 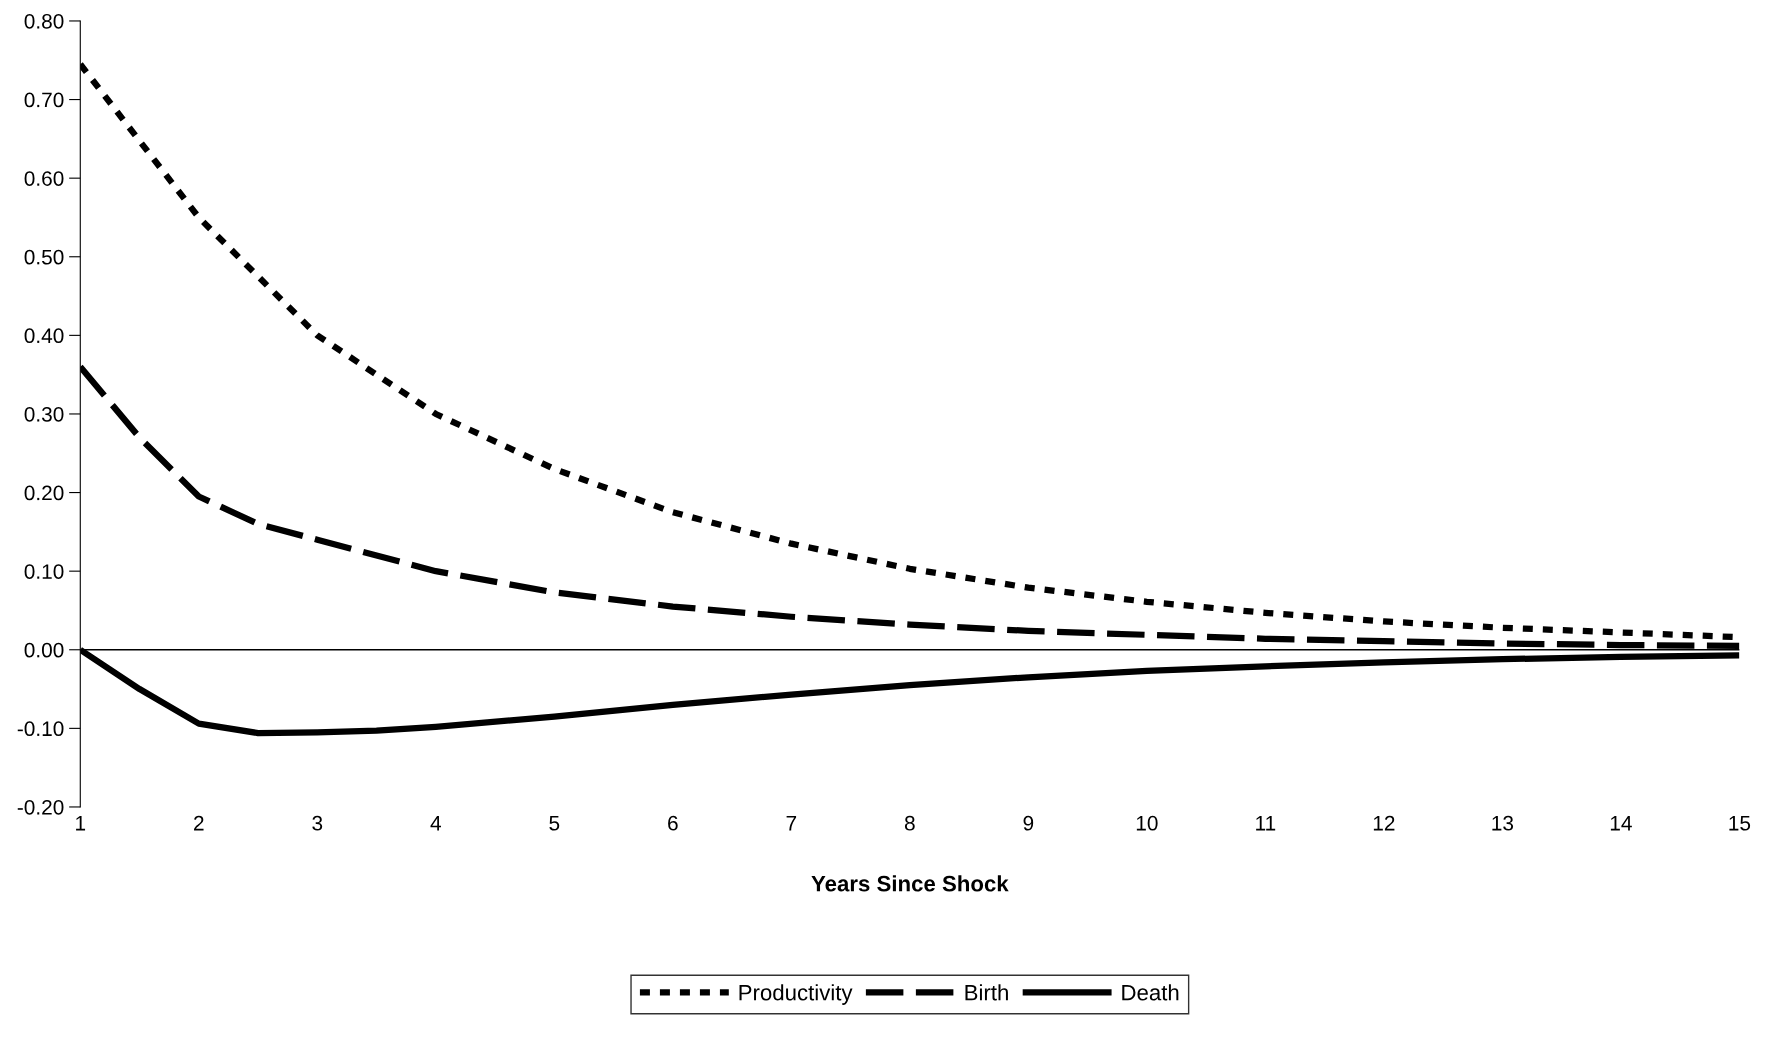 What do you see at coordinates (44, 336) in the screenshot?
I see `y-tick-label: 0.40` at bounding box center [44, 336].